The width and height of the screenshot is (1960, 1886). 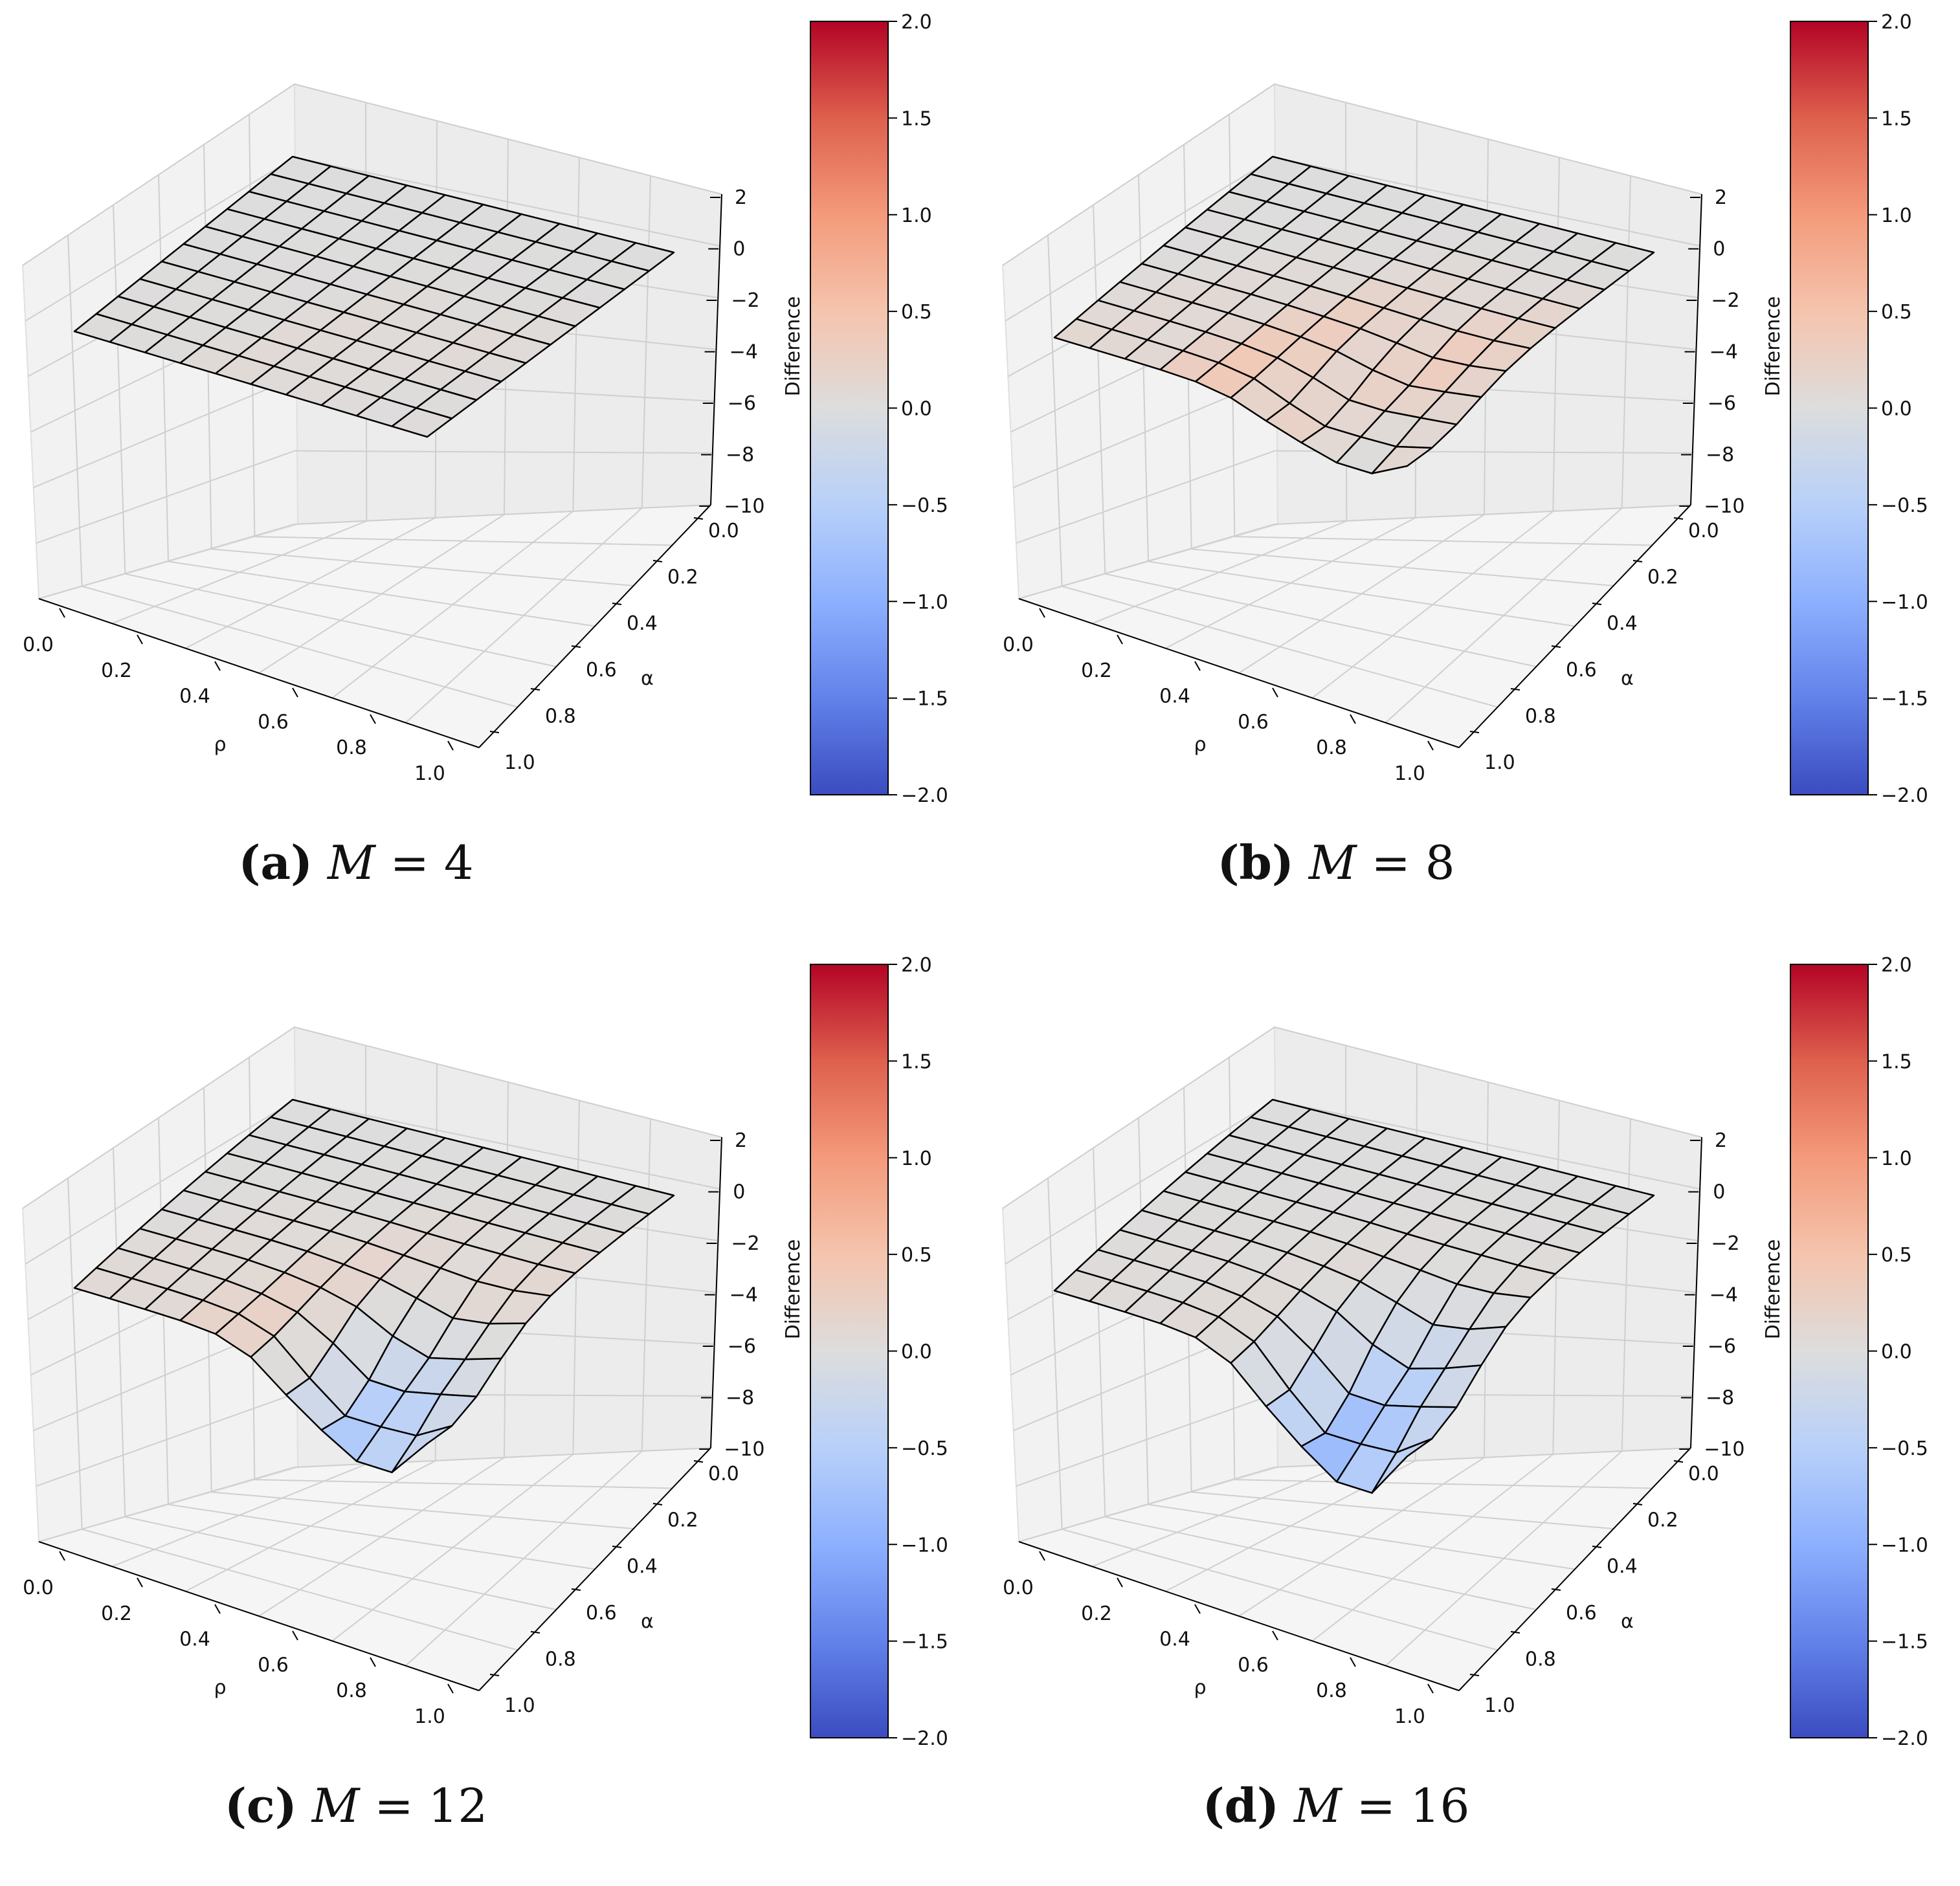 What do you see at coordinates (259, 1616) in the screenshot?
I see `x-axis-line` at bounding box center [259, 1616].